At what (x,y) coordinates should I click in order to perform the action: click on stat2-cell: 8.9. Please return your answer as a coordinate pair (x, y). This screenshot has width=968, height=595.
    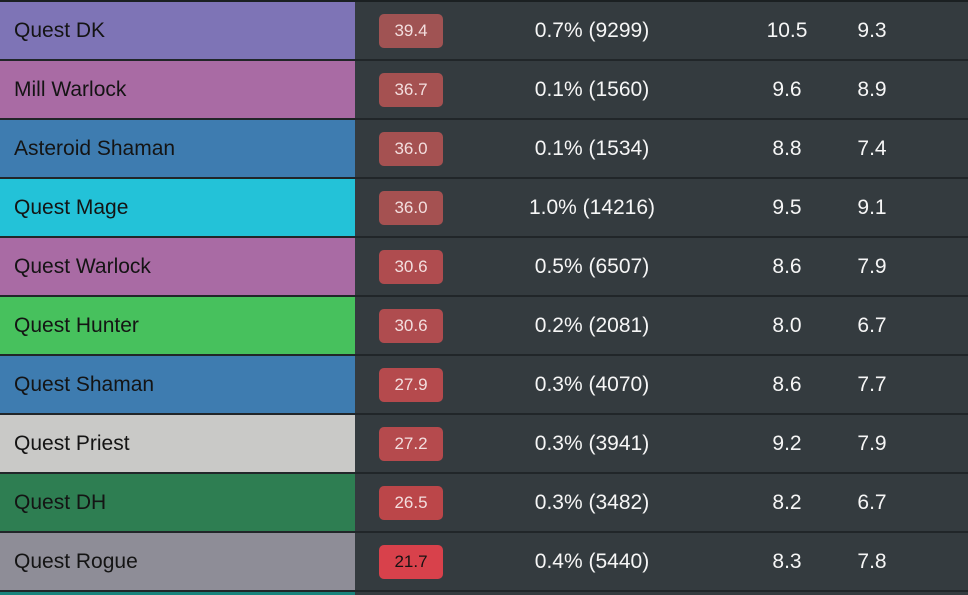
    Looking at the image, I should click on (872, 89).